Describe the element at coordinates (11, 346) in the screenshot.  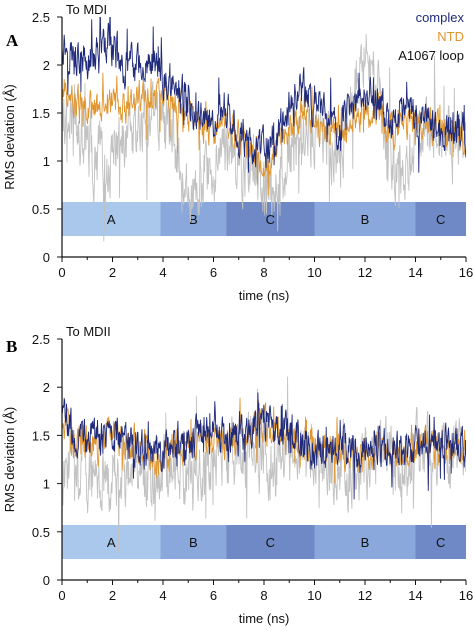
I see `panel-letter: B` at that location.